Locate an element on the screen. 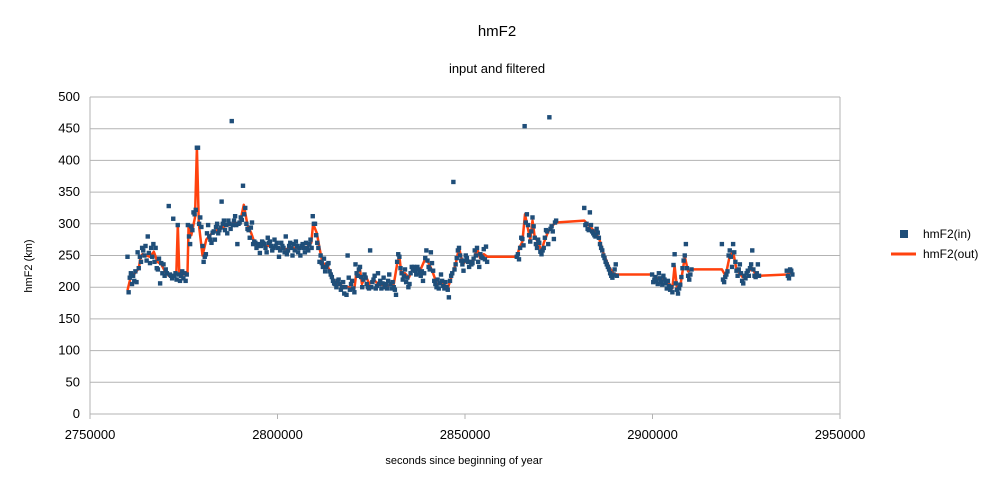  y-tick-label: 350 is located at coordinates (69, 191).